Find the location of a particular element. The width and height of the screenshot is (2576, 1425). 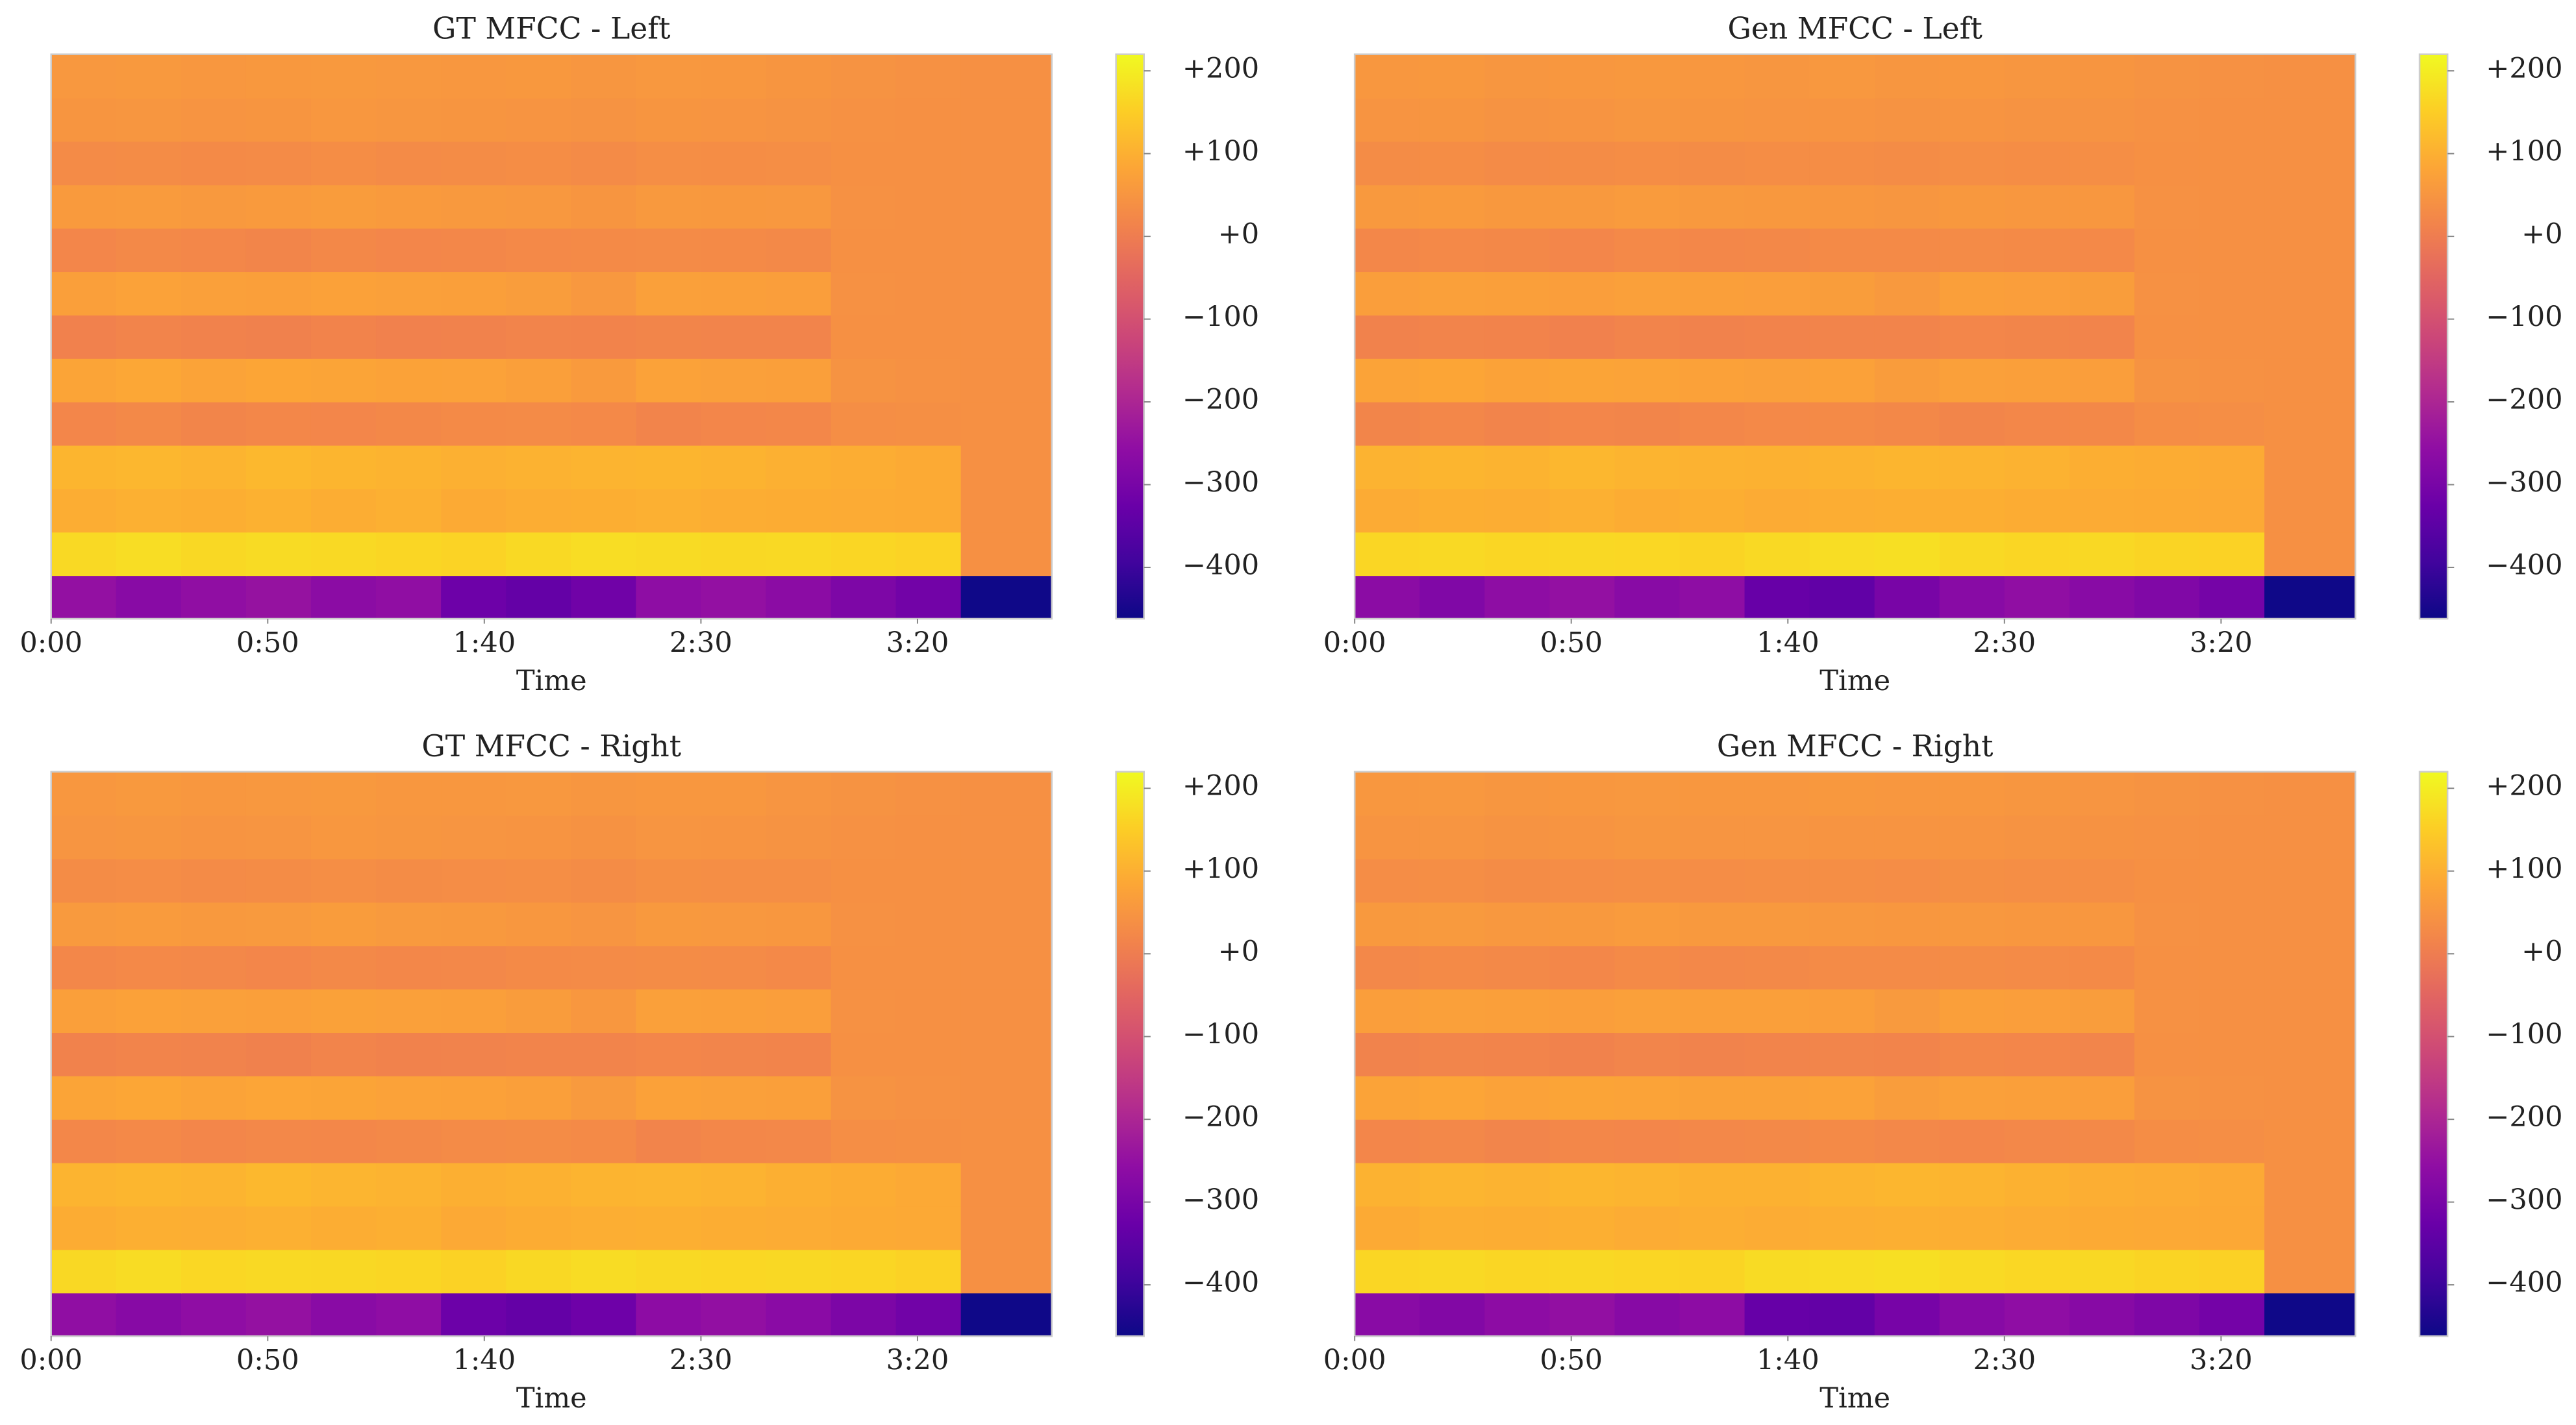

x-tick-label: 2:30 is located at coordinates (2004, 1360).